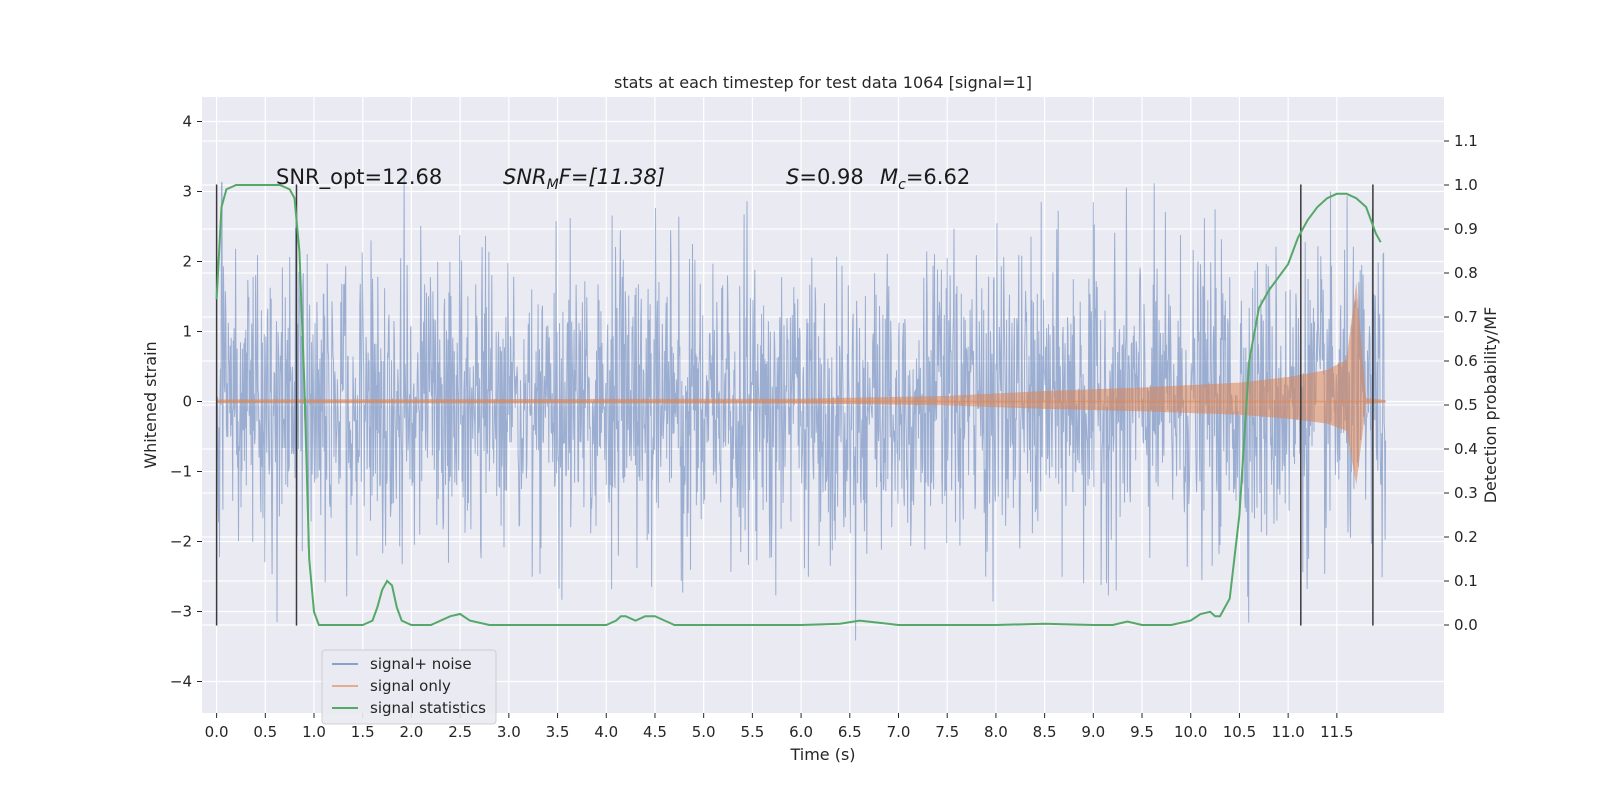 The image size is (1600, 800). Describe the element at coordinates (150, 404) in the screenshot. I see `y-axis-label-left: Whitened strain` at that location.